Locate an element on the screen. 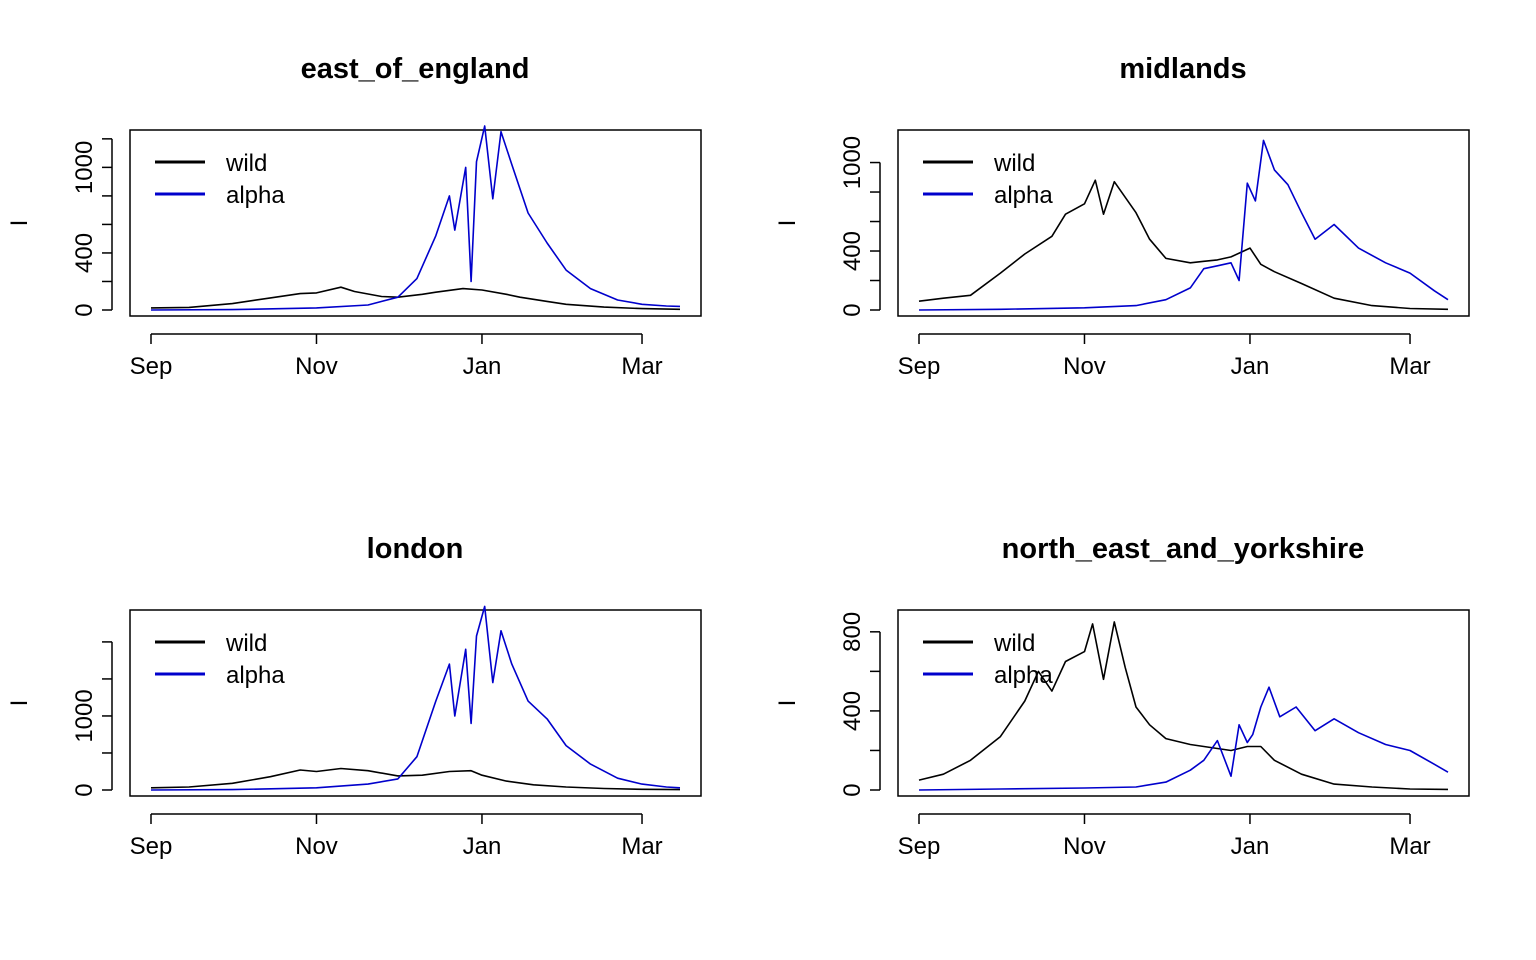 The height and width of the screenshot is (960, 1536). panel-title: north_east_and_yorkshire is located at coordinates (1183, 549).